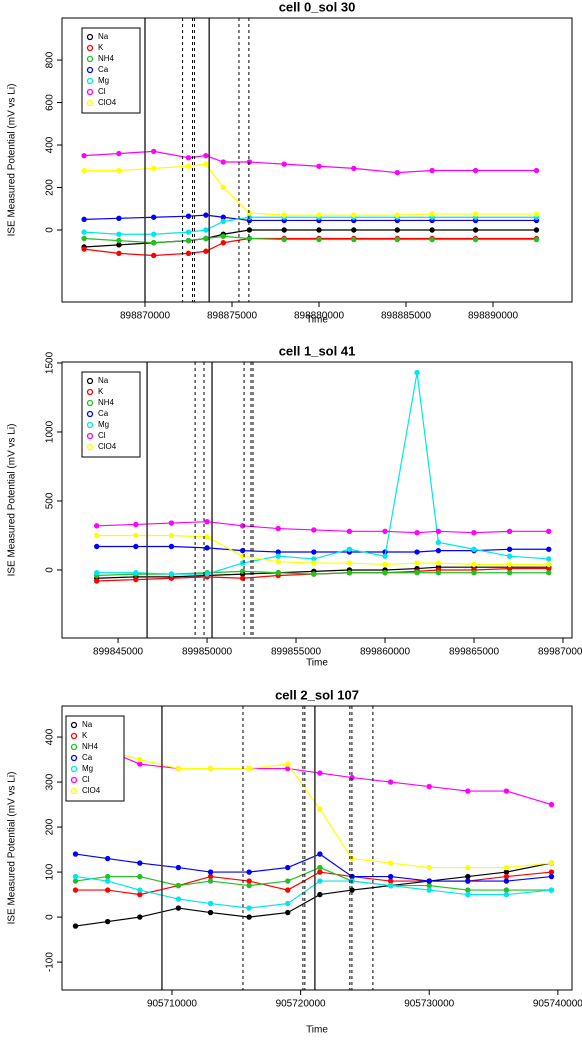 This screenshot has width=582, height=1042. Describe the element at coordinates (172, 1004) in the screenshot. I see `x-tick-label: 905710000` at that location.